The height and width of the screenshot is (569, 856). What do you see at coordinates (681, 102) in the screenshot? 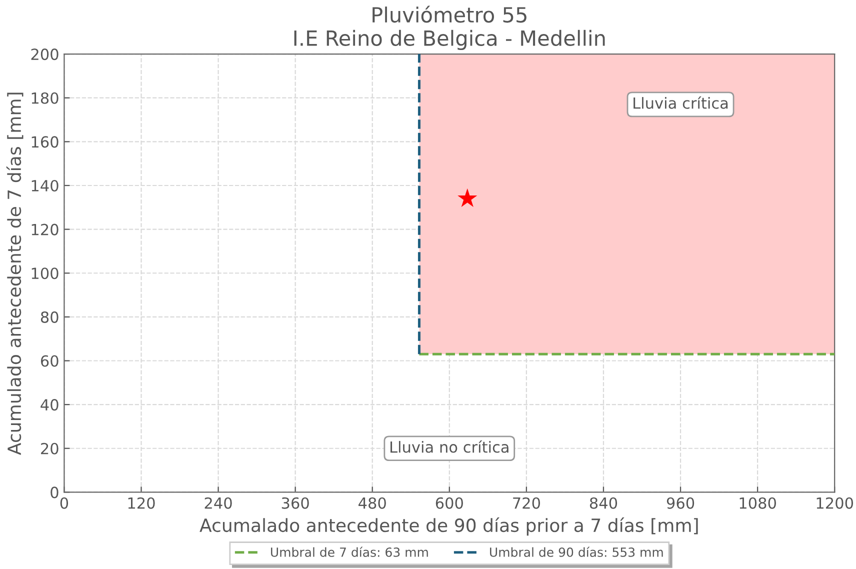
I see `annotation: Lluvia crítica` at bounding box center [681, 102].